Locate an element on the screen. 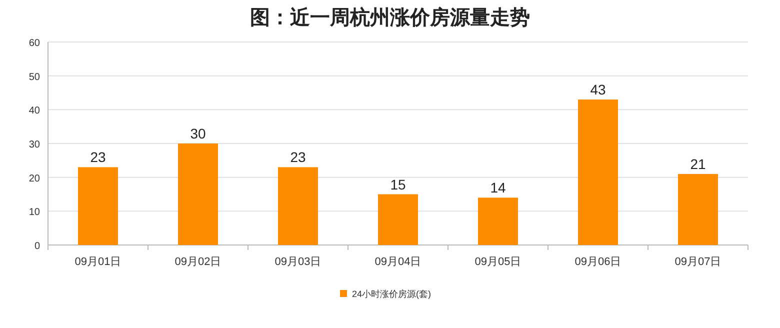 The width and height of the screenshot is (780, 328). y-tick-label: 60 is located at coordinates (34, 43).